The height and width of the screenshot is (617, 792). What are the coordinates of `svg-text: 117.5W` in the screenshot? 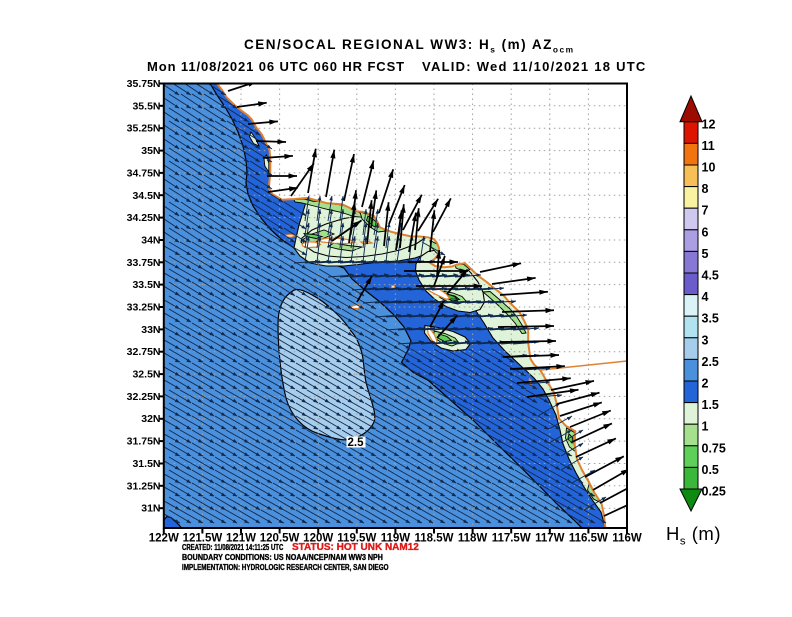 It's located at (511, 539).